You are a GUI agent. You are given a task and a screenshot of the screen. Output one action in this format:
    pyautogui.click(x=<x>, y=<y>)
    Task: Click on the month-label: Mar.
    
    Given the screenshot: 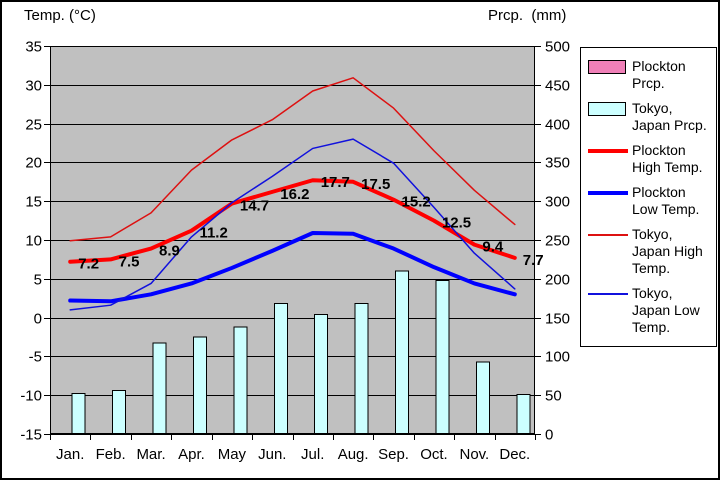 What is the action you would take?
    pyautogui.click(x=150, y=454)
    